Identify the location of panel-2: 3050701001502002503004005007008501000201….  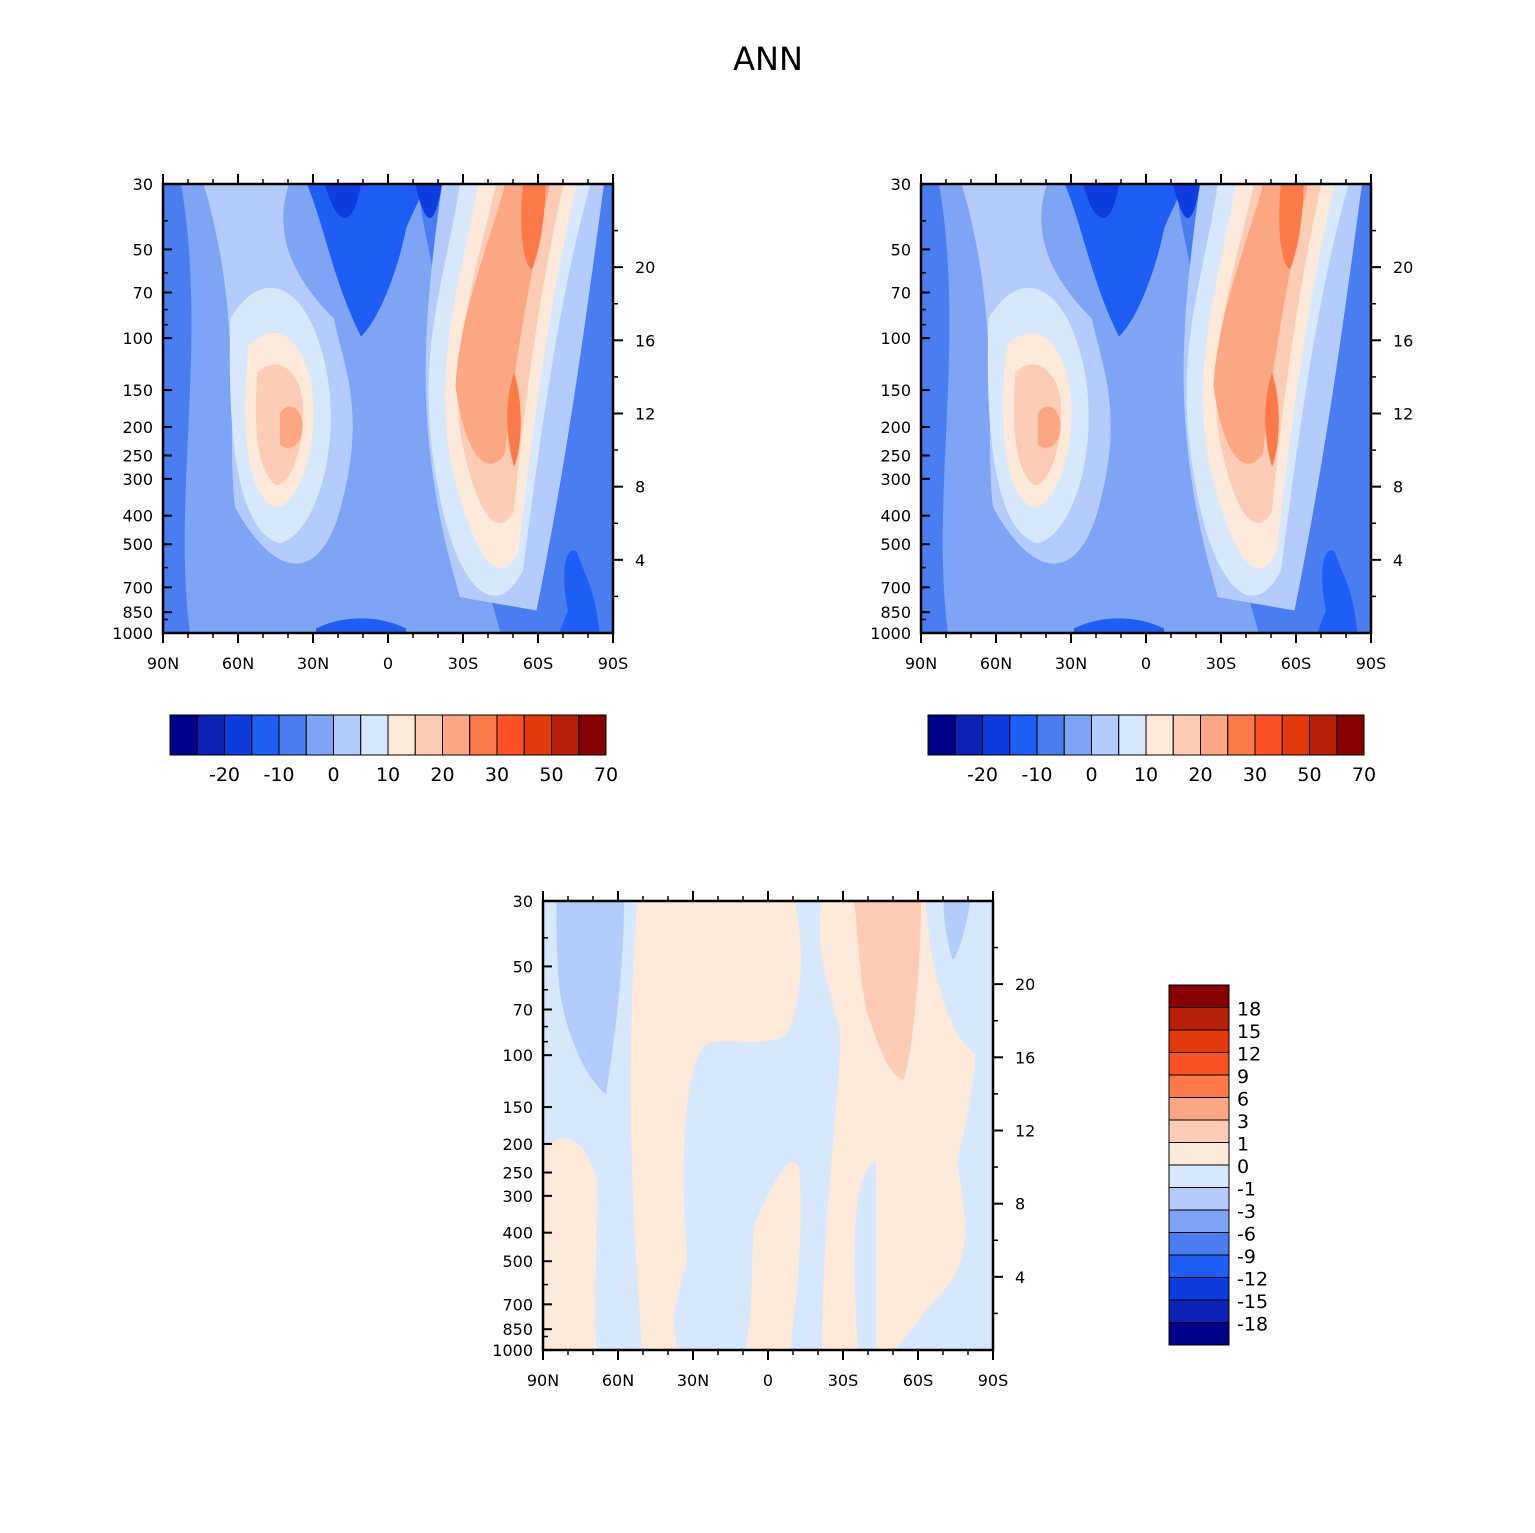
(1141, 480).